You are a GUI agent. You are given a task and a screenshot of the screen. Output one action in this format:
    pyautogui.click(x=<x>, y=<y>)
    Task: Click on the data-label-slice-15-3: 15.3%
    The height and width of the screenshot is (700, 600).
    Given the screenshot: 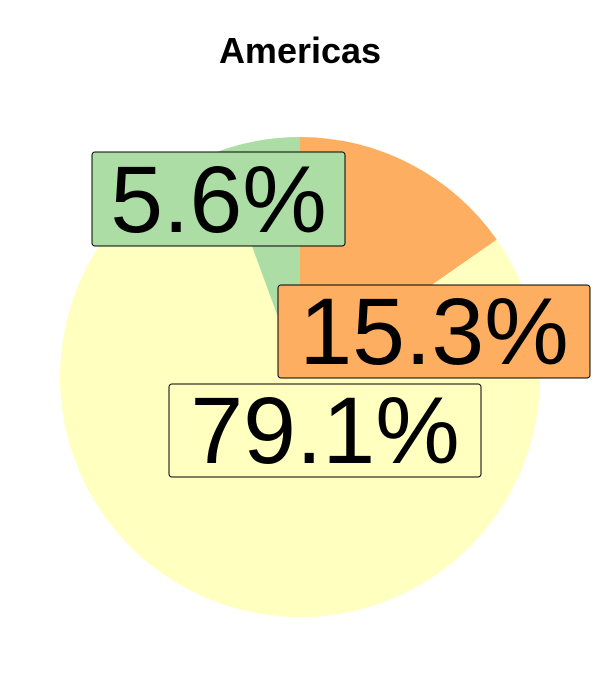 What is the action you would take?
    pyautogui.click(x=433, y=332)
    